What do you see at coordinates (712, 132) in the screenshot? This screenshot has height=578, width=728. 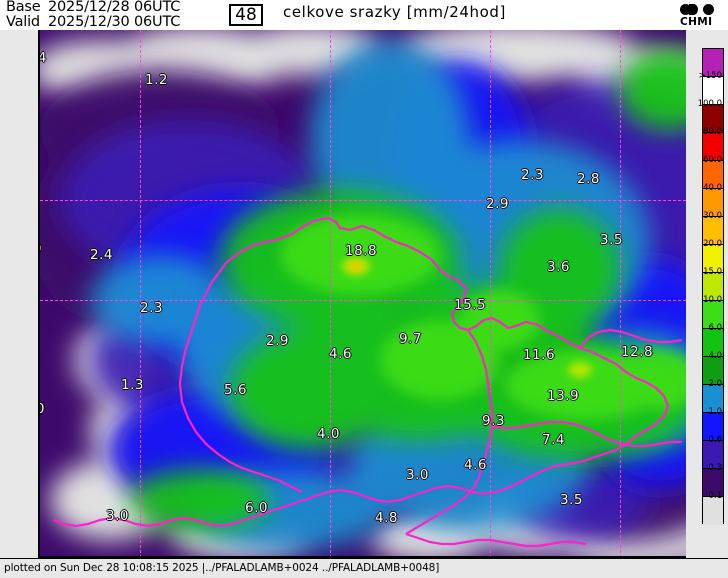 I see `color-scale-tick-label: 80.0` at bounding box center [712, 132].